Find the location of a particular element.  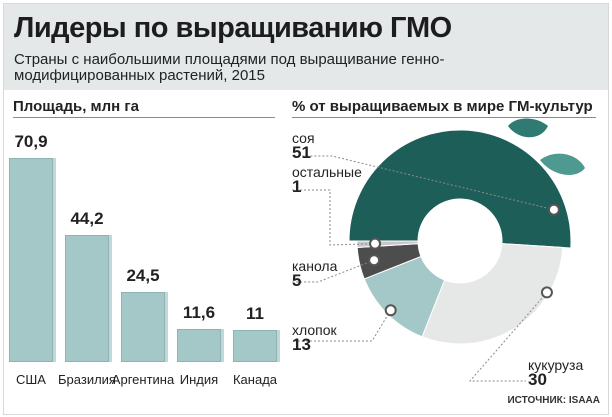

bar-category-label: Индия is located at coordinates (199, 379).